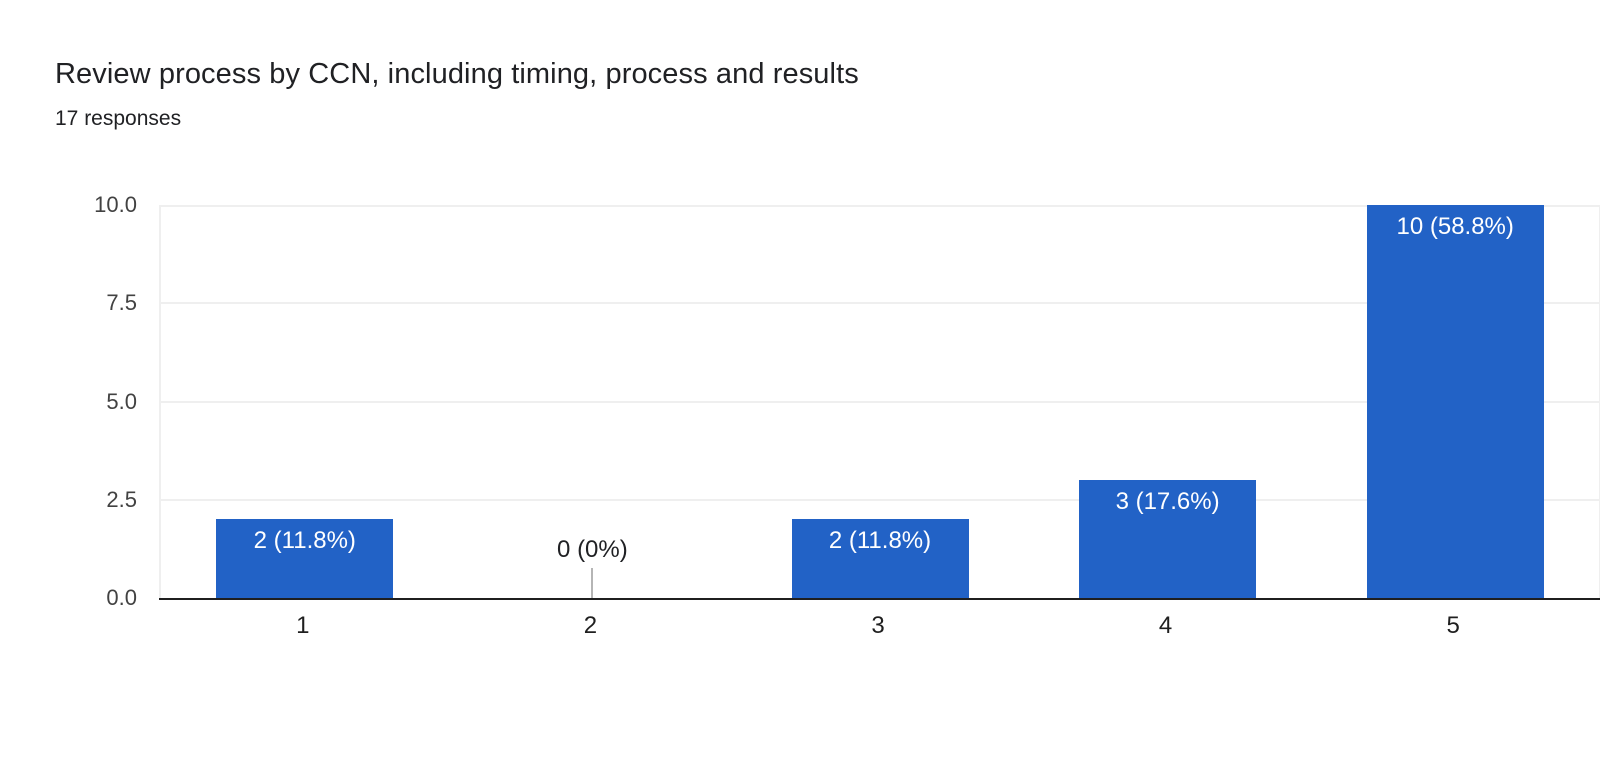  What do you see at coordinates (118, 118) in the screenshot?
I see `response-count: 17 responses` at bounding box center [118, 118].